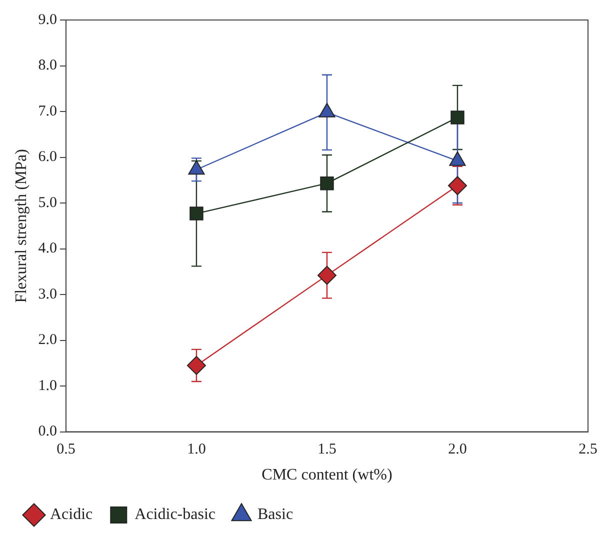 This screenshot has height=545, width=610. I want to click on y-tick-label: 3.0, so click(47, 294).